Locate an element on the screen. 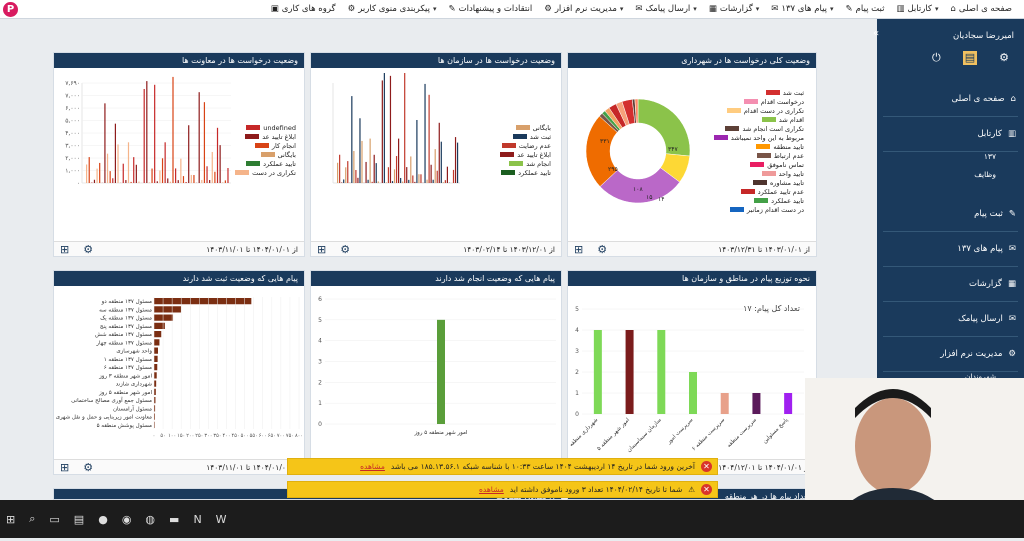  sidebar-subitem: وظایف is located at coordinates (985, 174).